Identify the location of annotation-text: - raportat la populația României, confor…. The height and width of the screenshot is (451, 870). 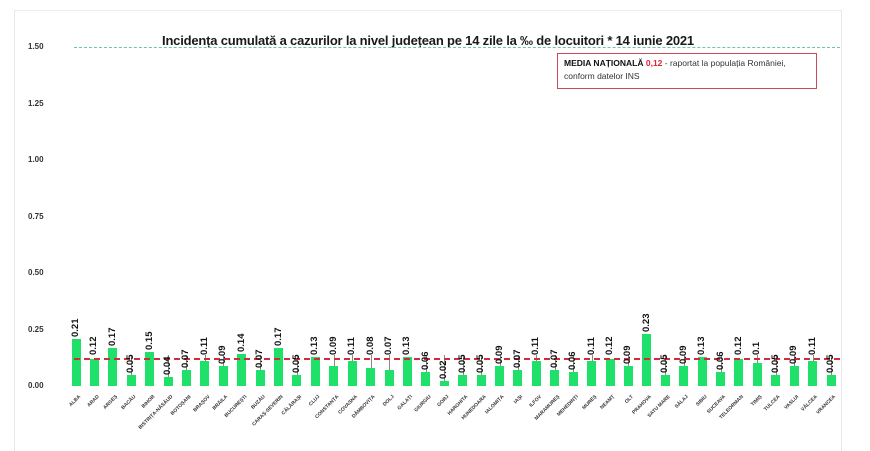
(675, 69).